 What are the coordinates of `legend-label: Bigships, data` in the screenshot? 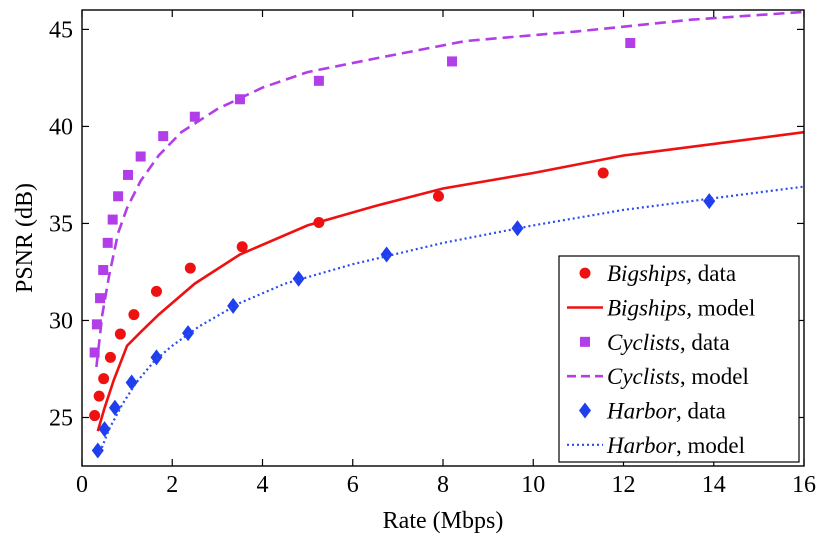 It's located at (671, 273).